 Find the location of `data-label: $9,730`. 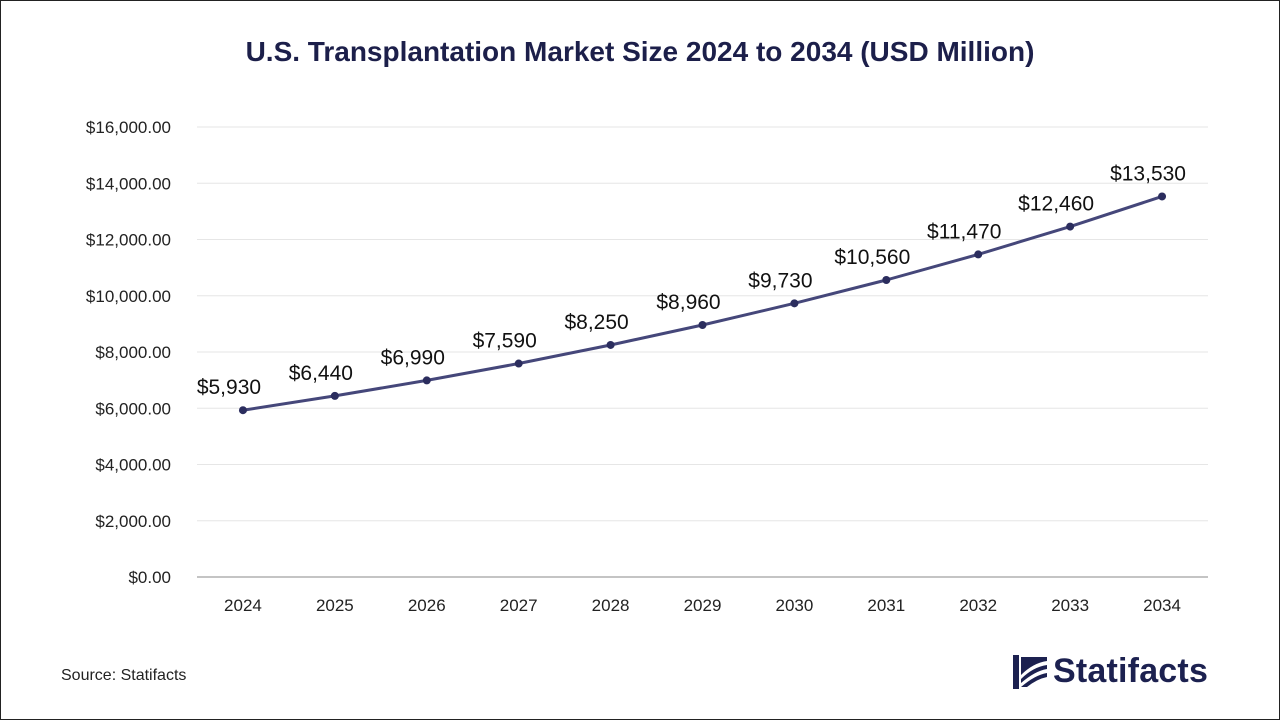

data-label: $9,730 is located at coordinates (780, 280).